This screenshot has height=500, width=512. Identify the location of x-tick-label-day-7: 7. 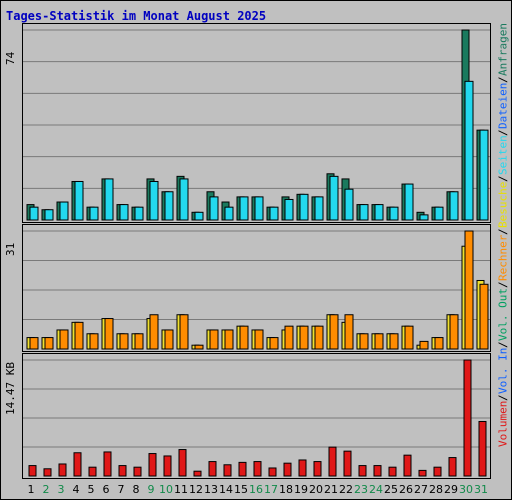
(121, 489).